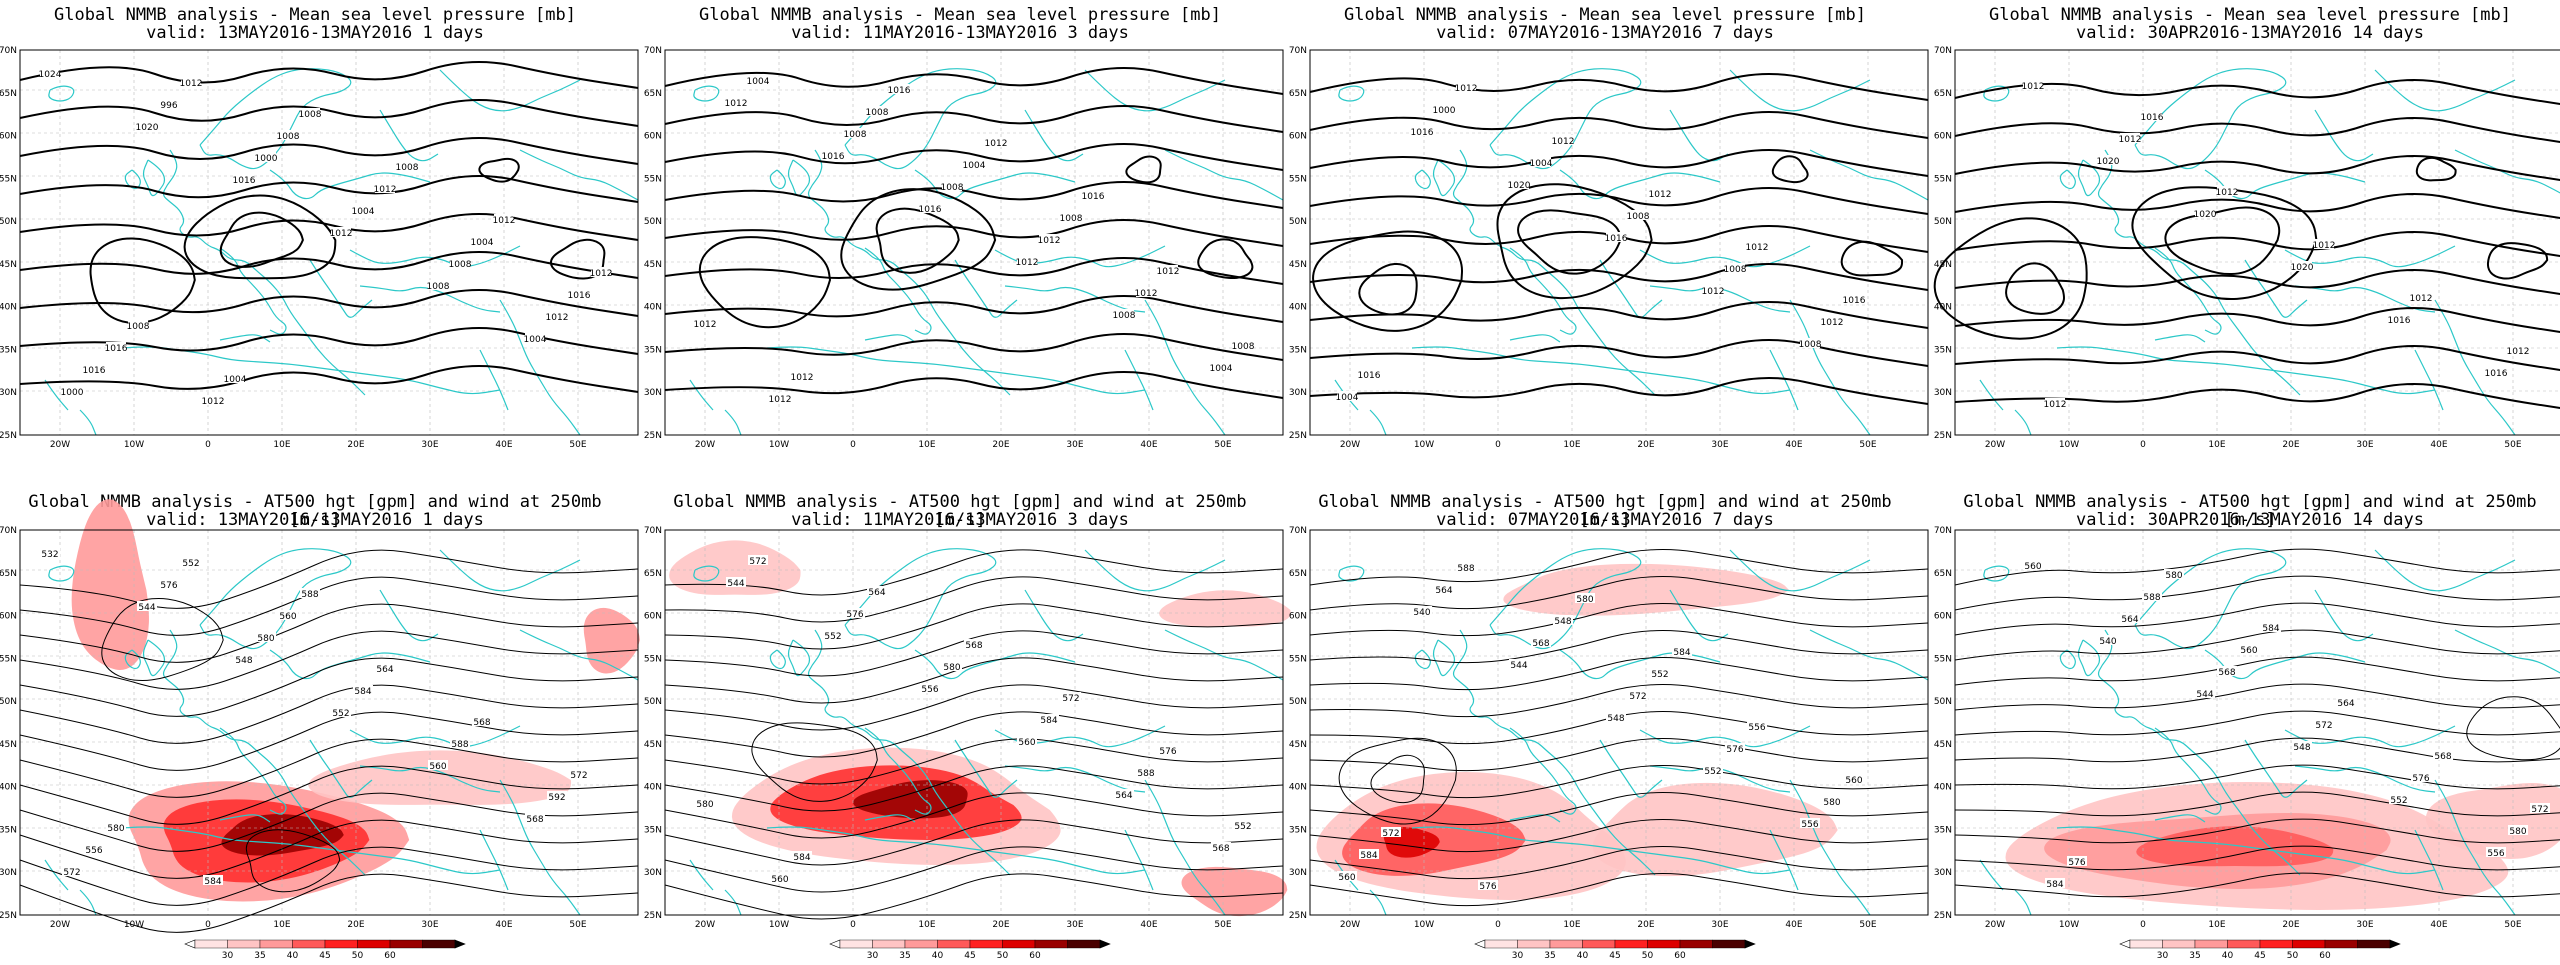 The image size is (2560, 965). I want to click on latitude-tick-label: 45N, so click(1943, 745).